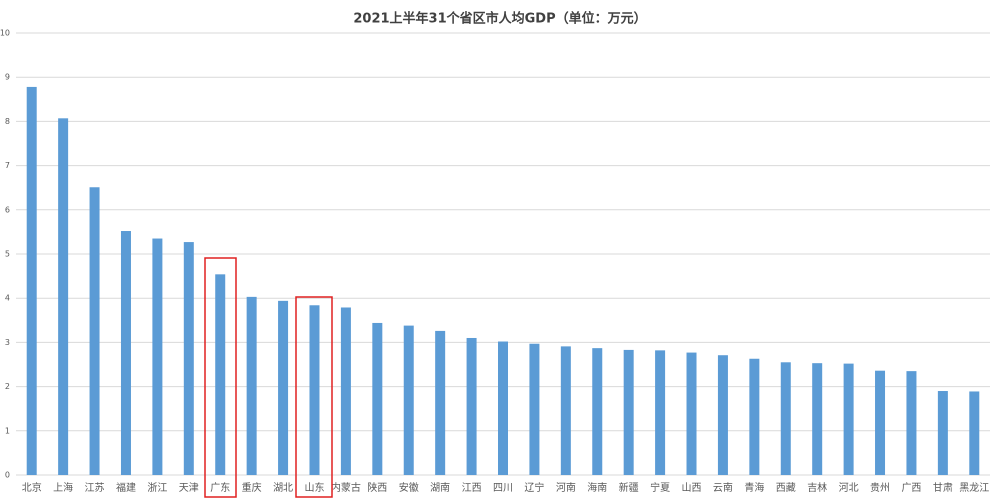  I want to click on x-tick-label: 湖北, so click(283, 488).